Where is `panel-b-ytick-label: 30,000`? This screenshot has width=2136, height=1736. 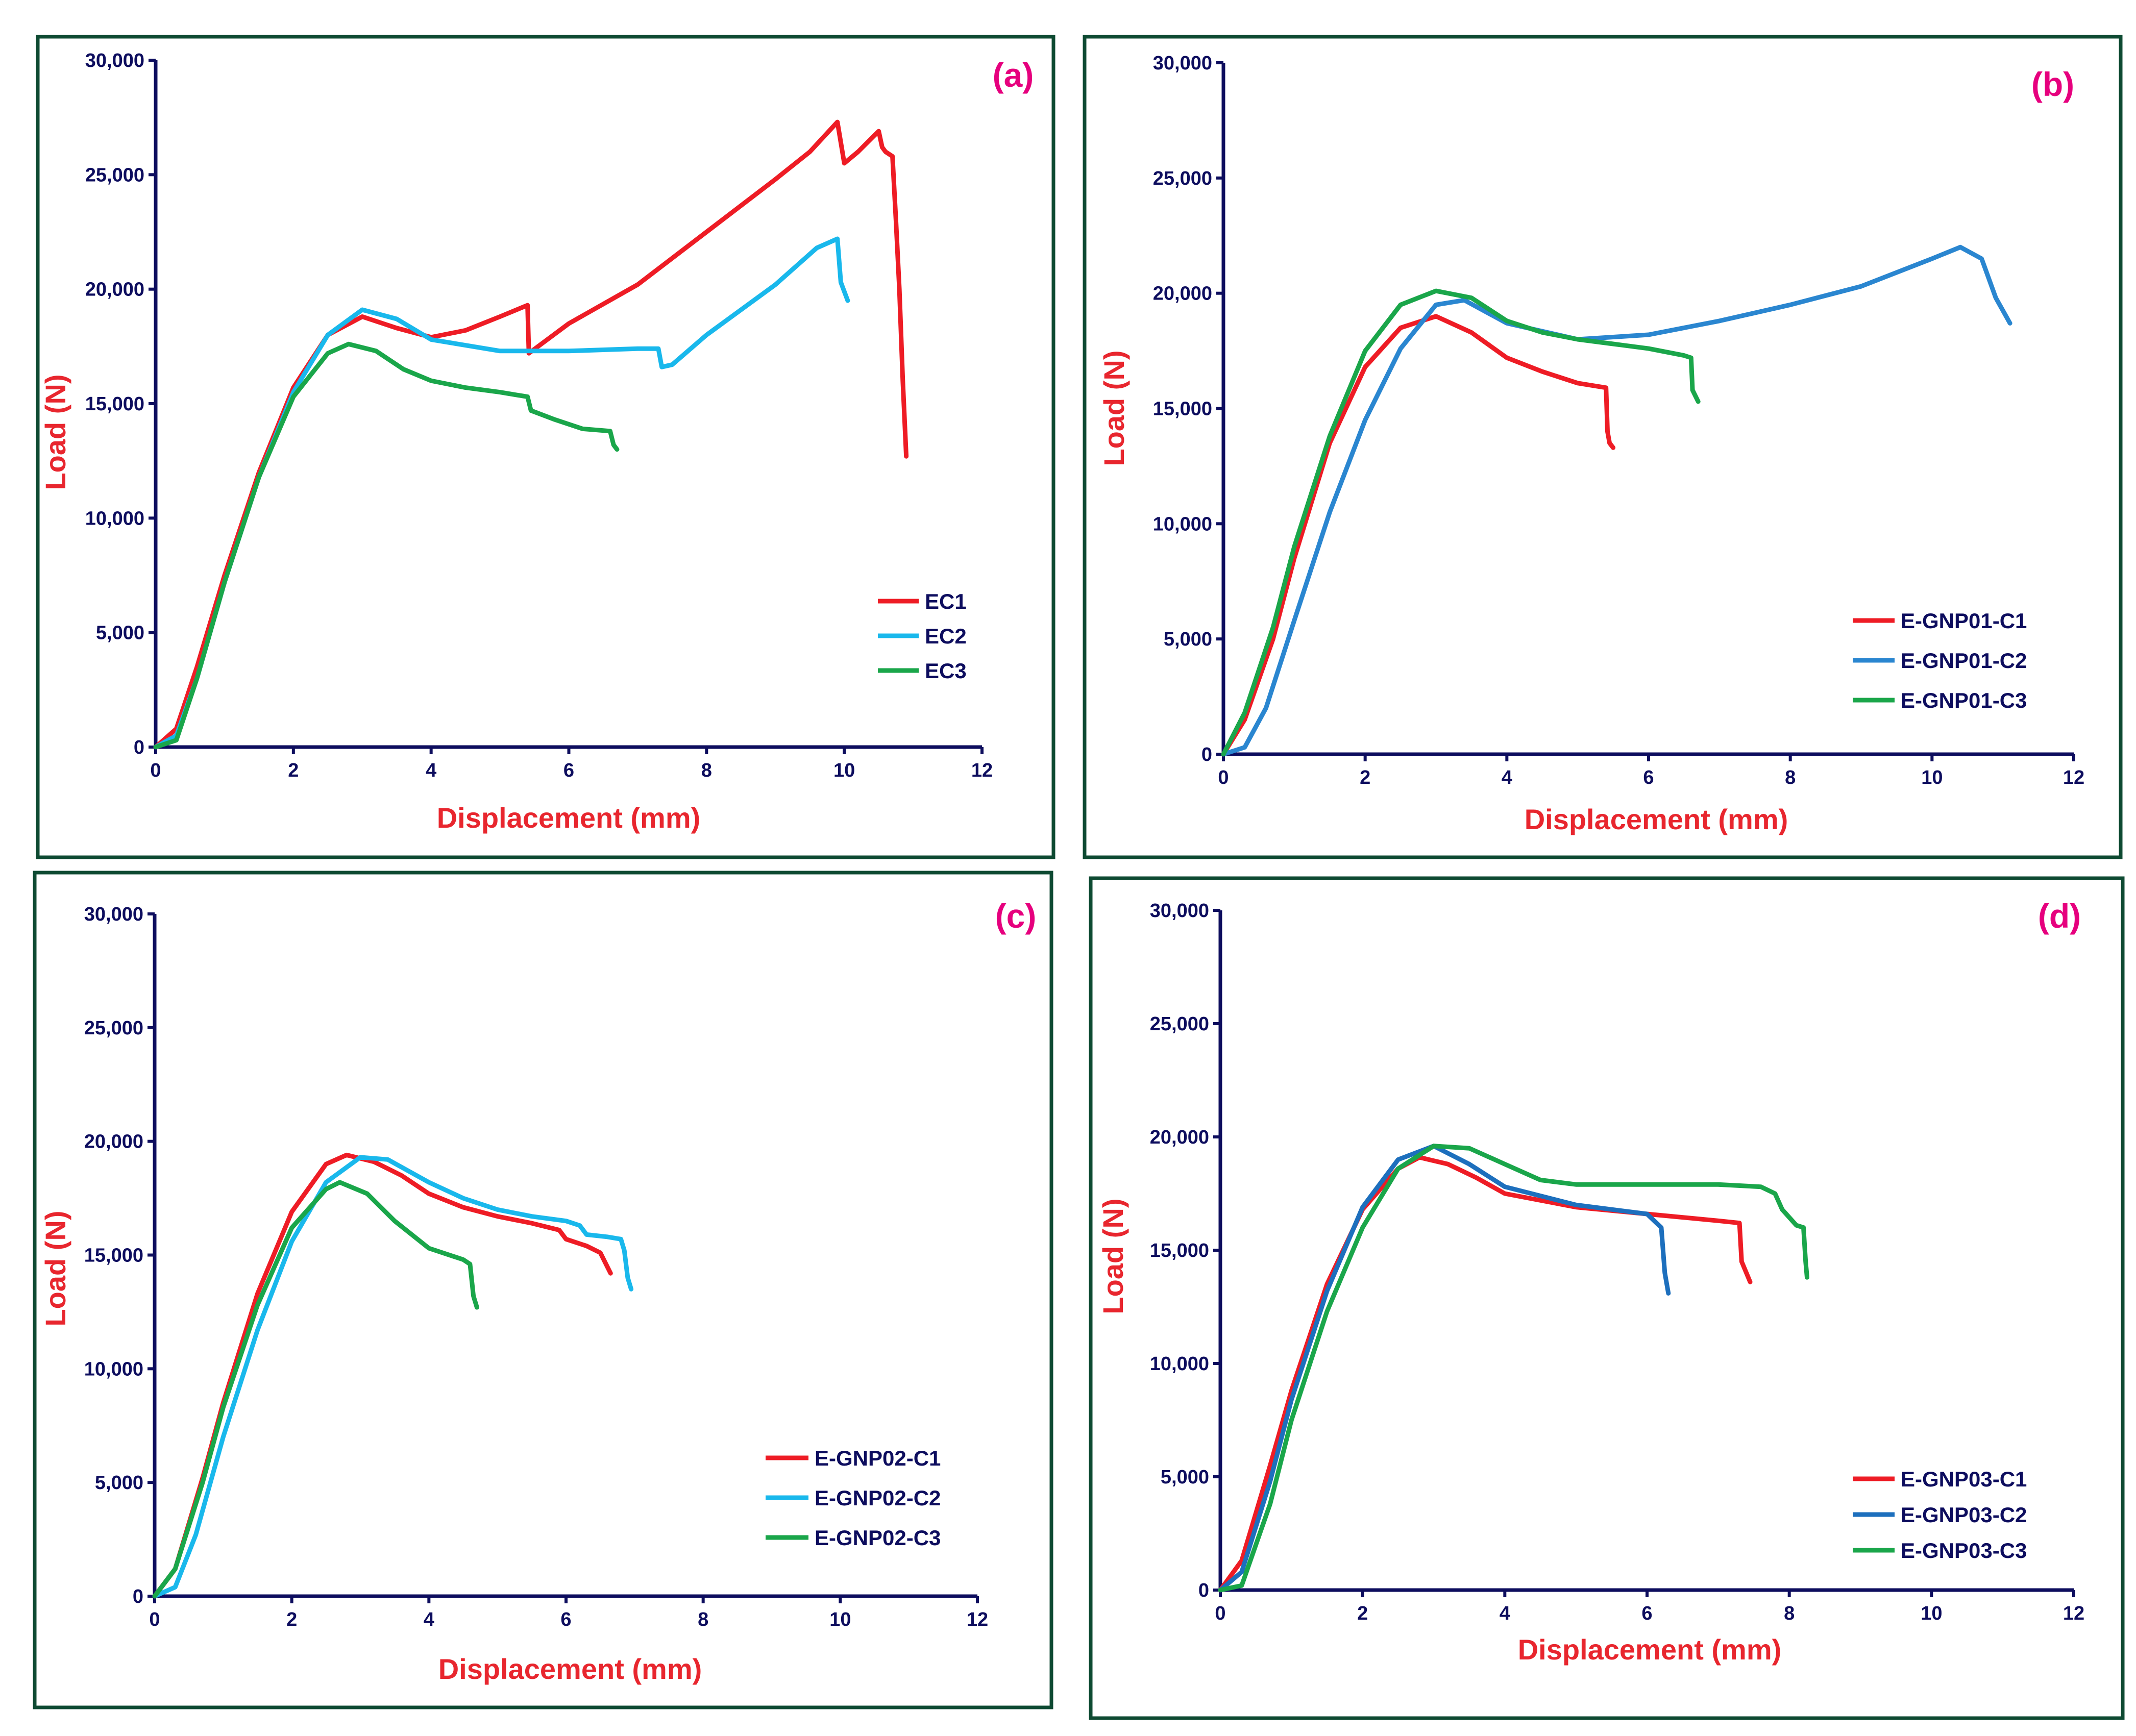 panel-b-ytick-label: 30,000 is located at coordinates (1182, 63).